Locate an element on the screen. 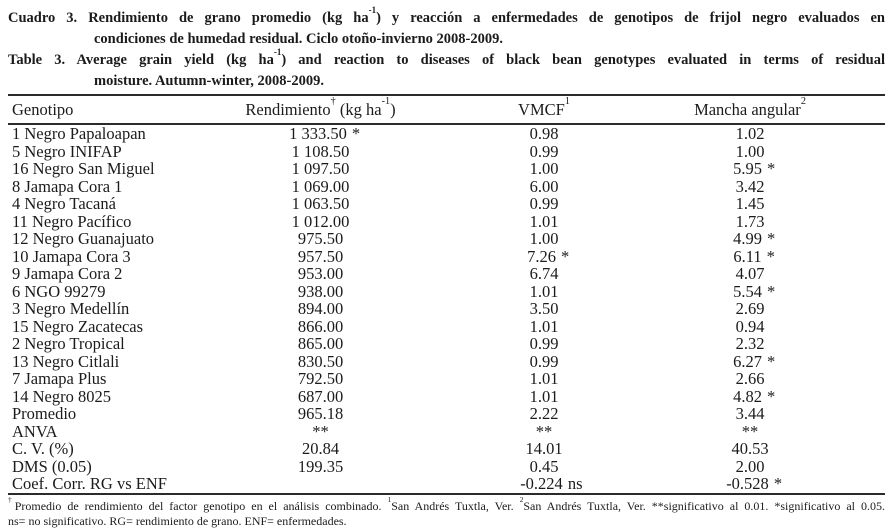 The height and width of the screenshot is (530, 893). genotype-cell: 1 Negro Papaloapan is located at coordinates (79, 133).